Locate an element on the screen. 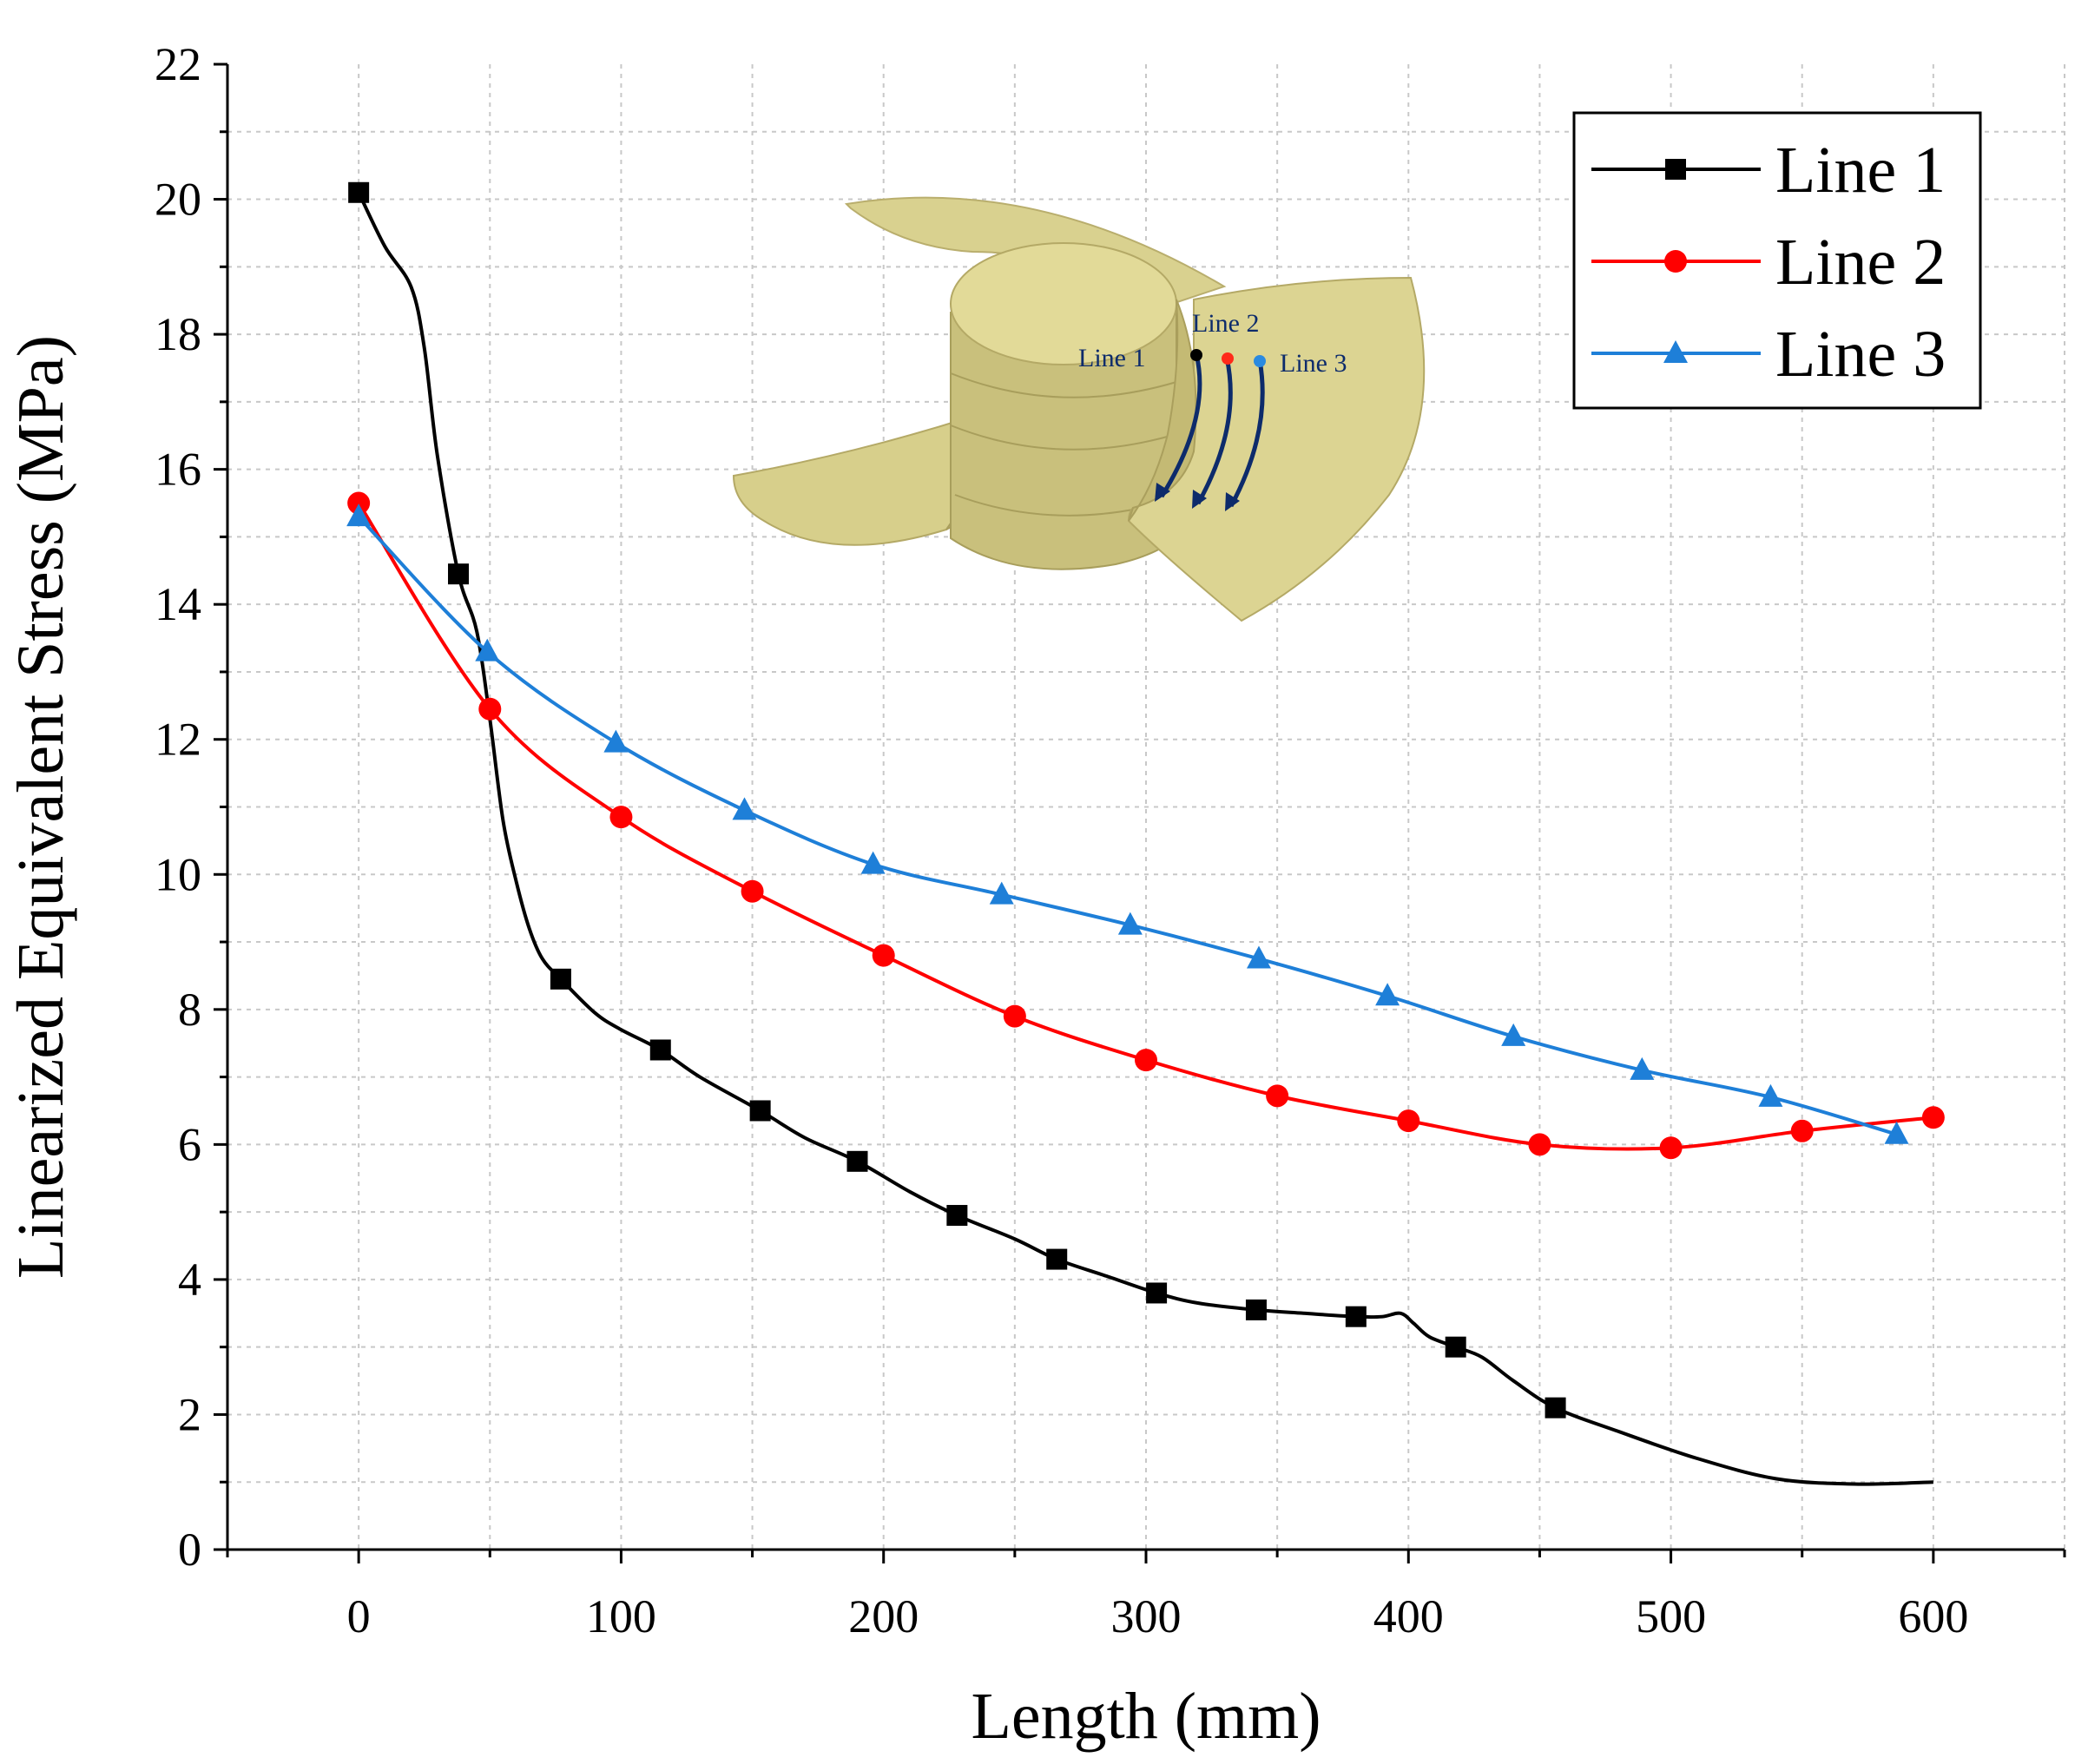  inset-label-line-3: Line 3 is located at coordinates (1313, 364).